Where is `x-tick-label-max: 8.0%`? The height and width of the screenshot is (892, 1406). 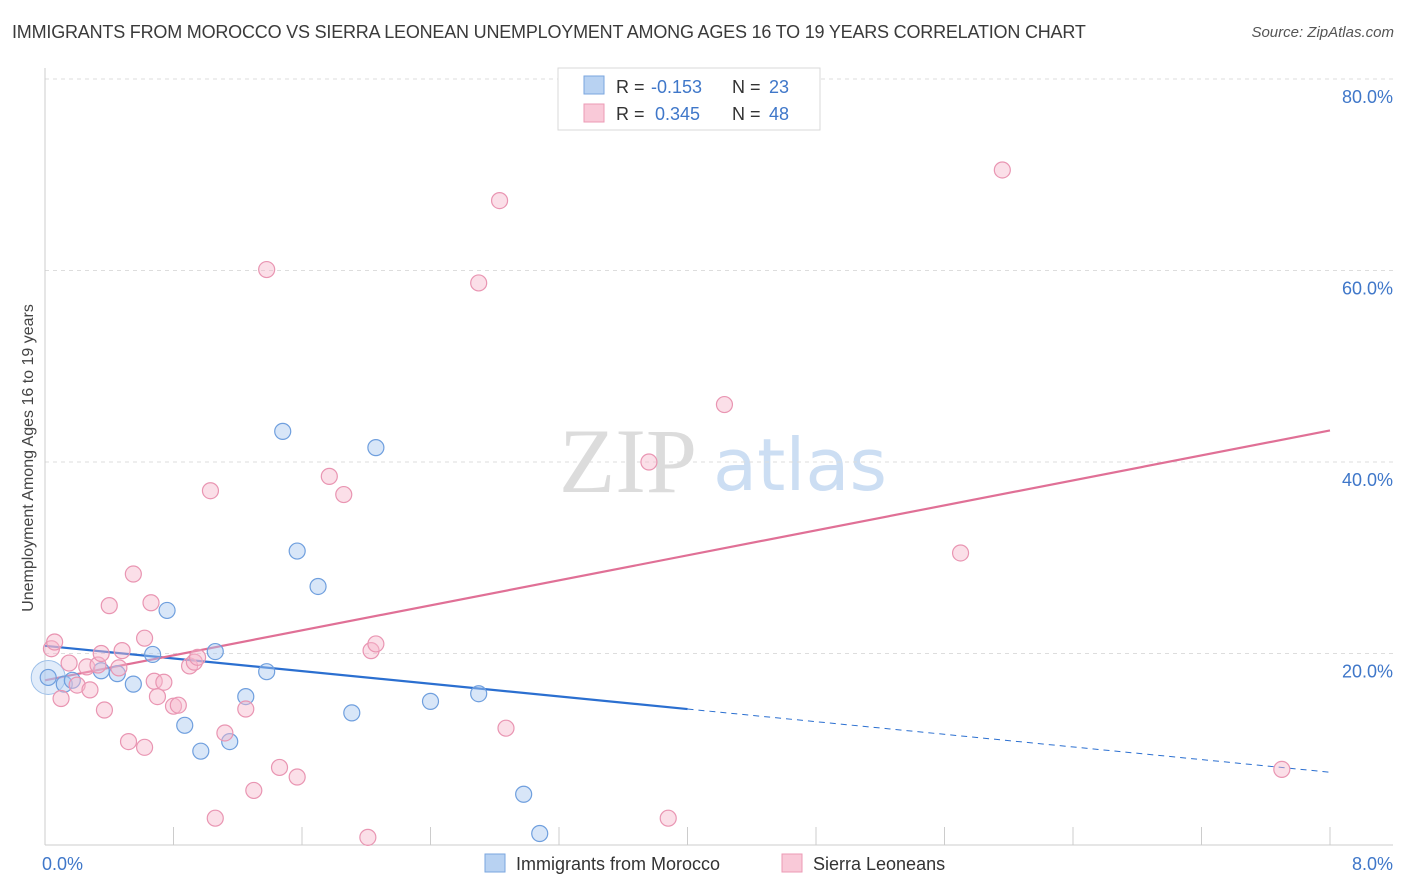 x-tick-label-max: 8.0% is located at coordinates (1372, 864).